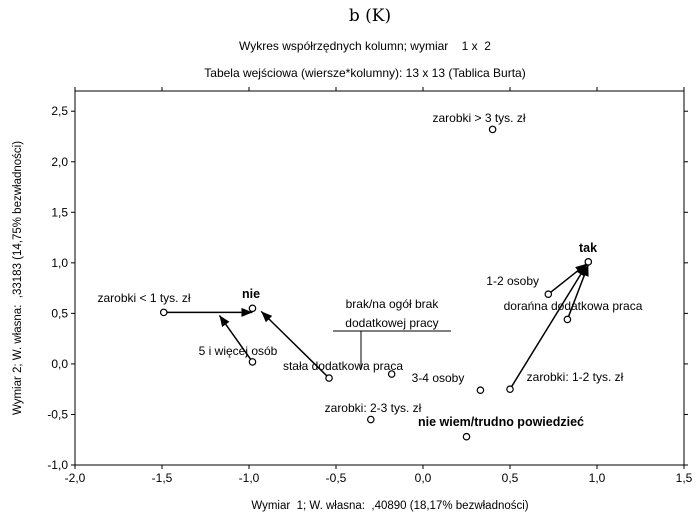 The height and width of the screenshot is (515, 697). Describe the element at coordinates (59, 212) in the screenshot. I see `y-tick-label: 1,5` at that location.